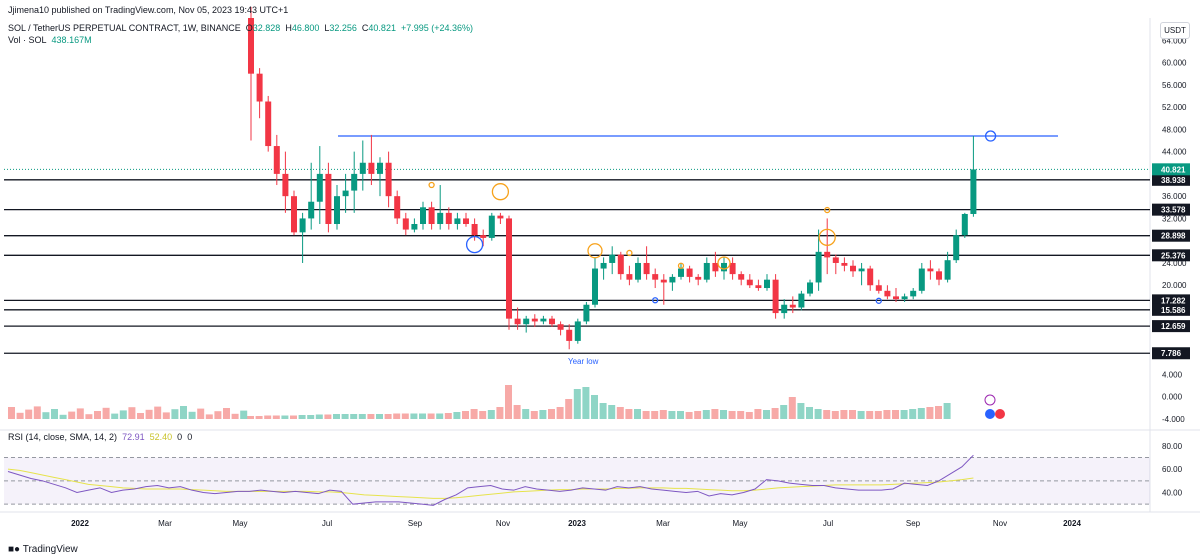  I want to click on event-marker-icon, so click(990, 400).